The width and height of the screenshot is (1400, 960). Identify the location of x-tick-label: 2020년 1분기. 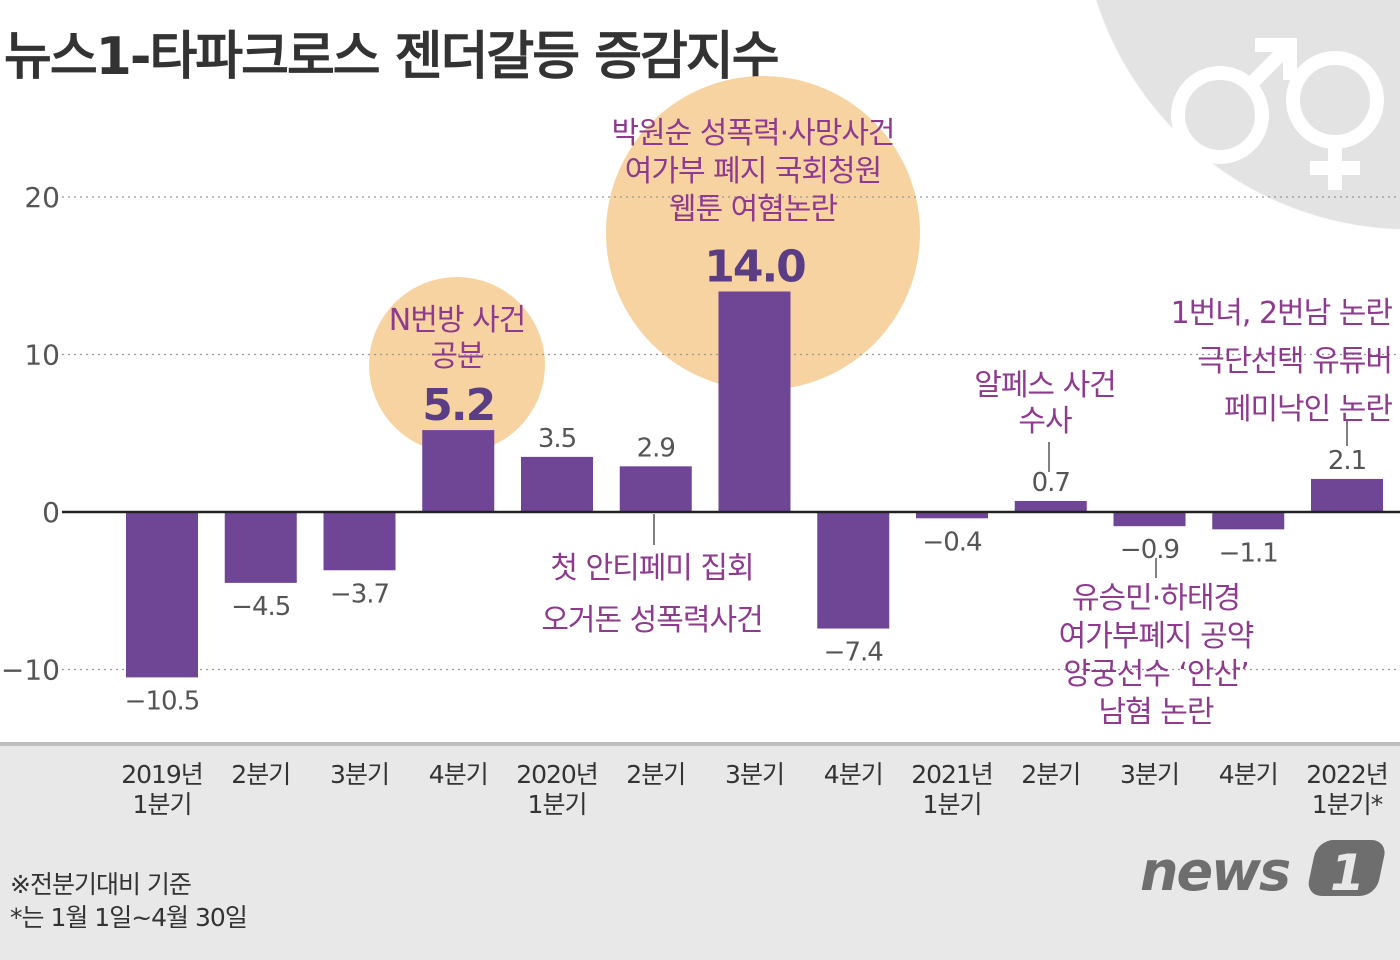
(557, 790).